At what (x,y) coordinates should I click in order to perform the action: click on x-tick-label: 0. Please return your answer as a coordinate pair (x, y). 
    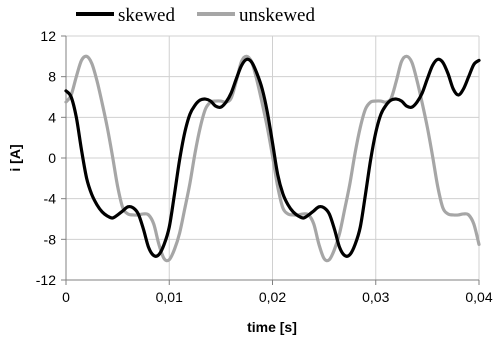
    Looking at the image, I should click on (66, 297).